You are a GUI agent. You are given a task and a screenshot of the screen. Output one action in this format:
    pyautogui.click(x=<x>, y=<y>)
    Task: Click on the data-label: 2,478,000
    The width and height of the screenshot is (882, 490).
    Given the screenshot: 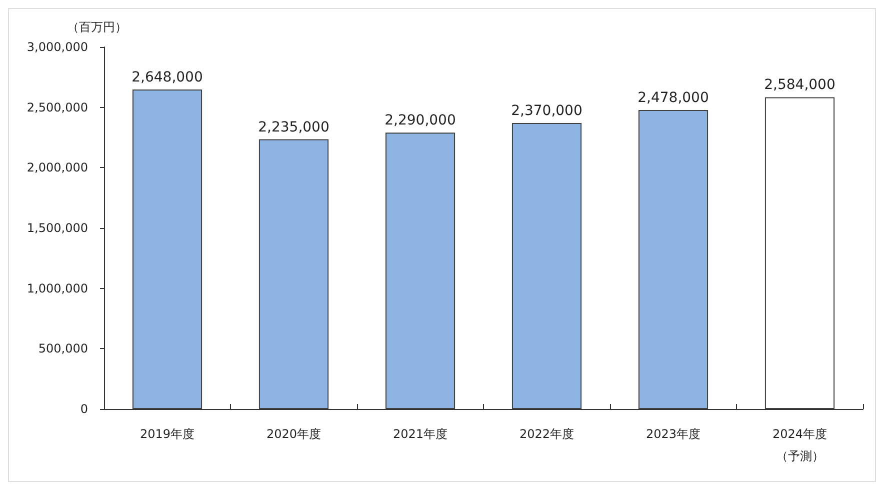 What is the action you would take?
    pyautogui.click(x=673, y=98)
    